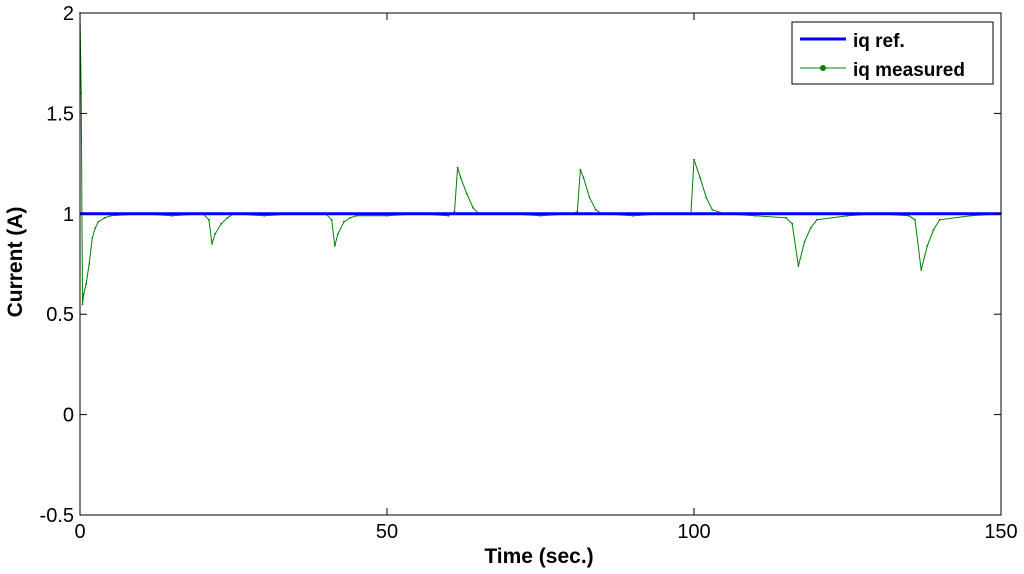 The image size is (1024, 574). What do you see at coordinates (538, 556) in the screenshot?
I see `x-axis-label: Time (sec.)` at bounding box center [538, 556].